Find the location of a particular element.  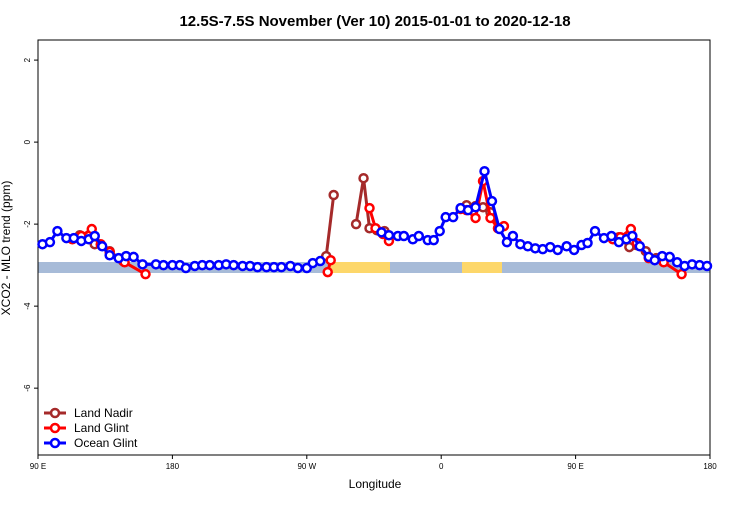

x-tick-label: 90 W is located at coordinates (306, 466).